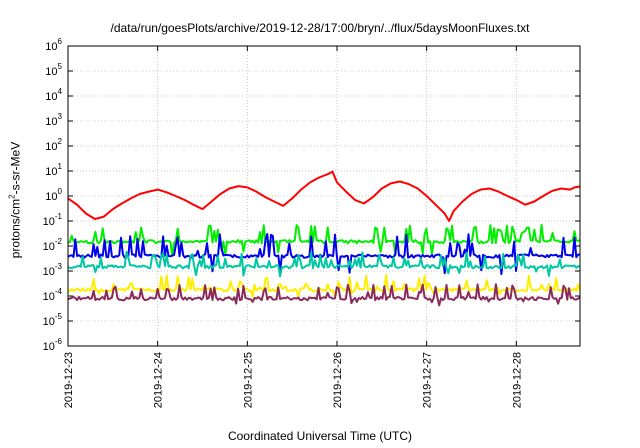  I want to click on y-tick-label: 10⁶, so click(53, 45).